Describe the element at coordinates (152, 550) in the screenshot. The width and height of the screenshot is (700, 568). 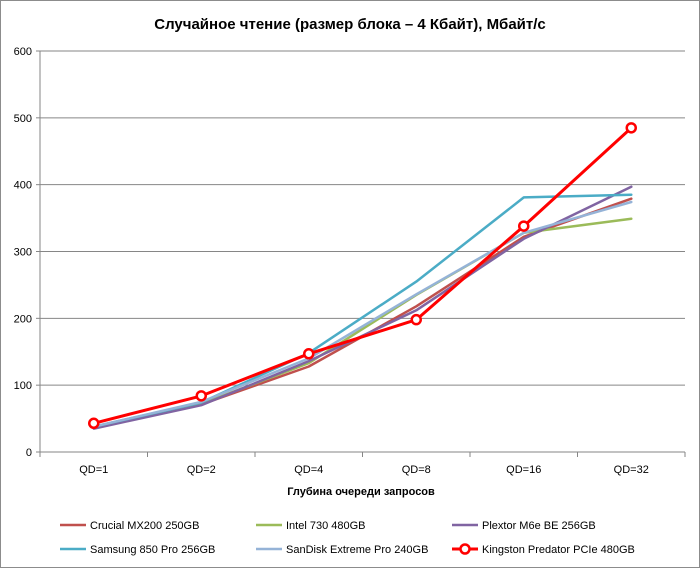
I see `legend-label: Samsung 850 Pro 256GB` at that location.